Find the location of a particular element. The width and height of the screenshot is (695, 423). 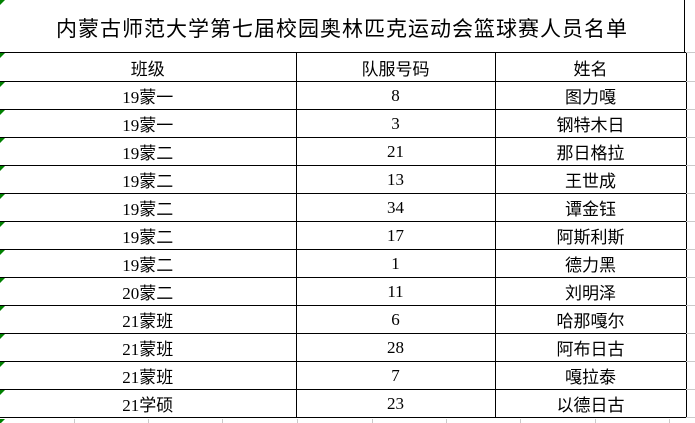

cell-number: 17 is located at coordinates (395, 235).